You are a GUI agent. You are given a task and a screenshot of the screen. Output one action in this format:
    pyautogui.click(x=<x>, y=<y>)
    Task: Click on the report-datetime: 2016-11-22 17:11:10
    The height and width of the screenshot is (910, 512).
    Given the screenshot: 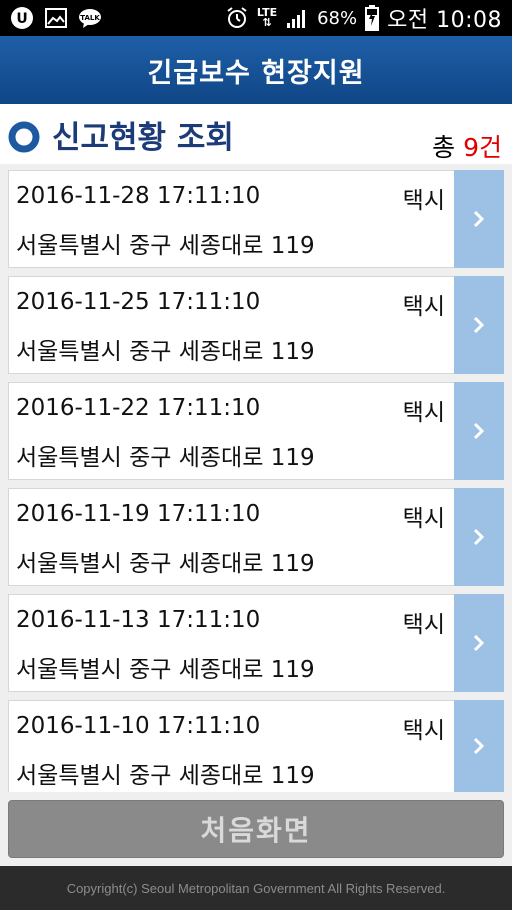 What is the action you would take?
    pyautogui.click(x=138, y=408)
    